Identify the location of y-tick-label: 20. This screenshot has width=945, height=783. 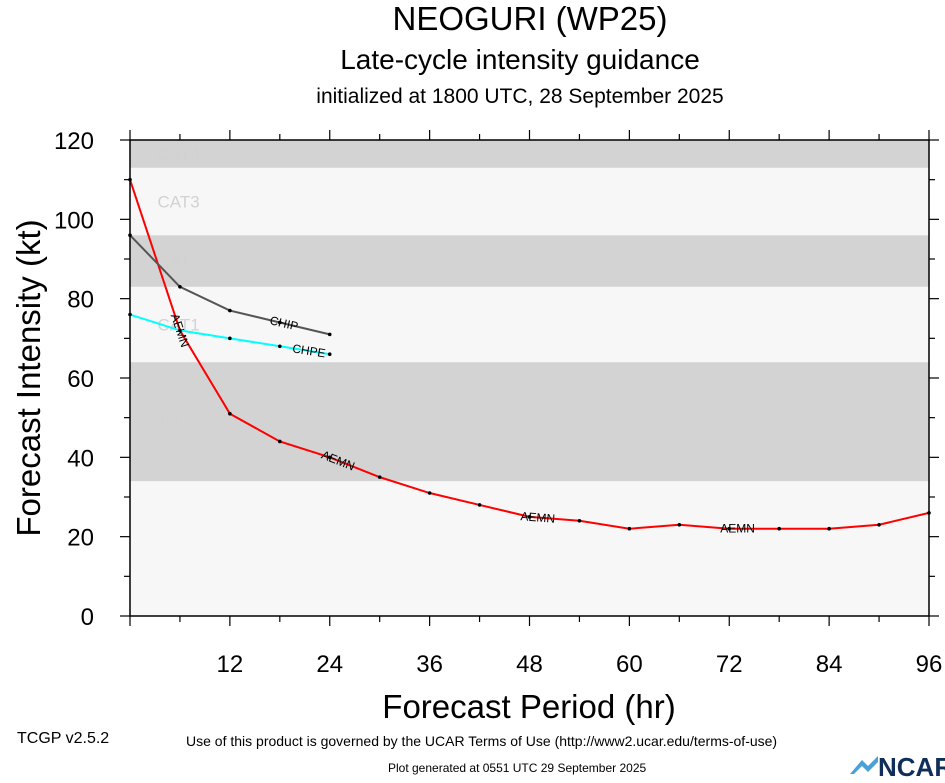
(80, 538).